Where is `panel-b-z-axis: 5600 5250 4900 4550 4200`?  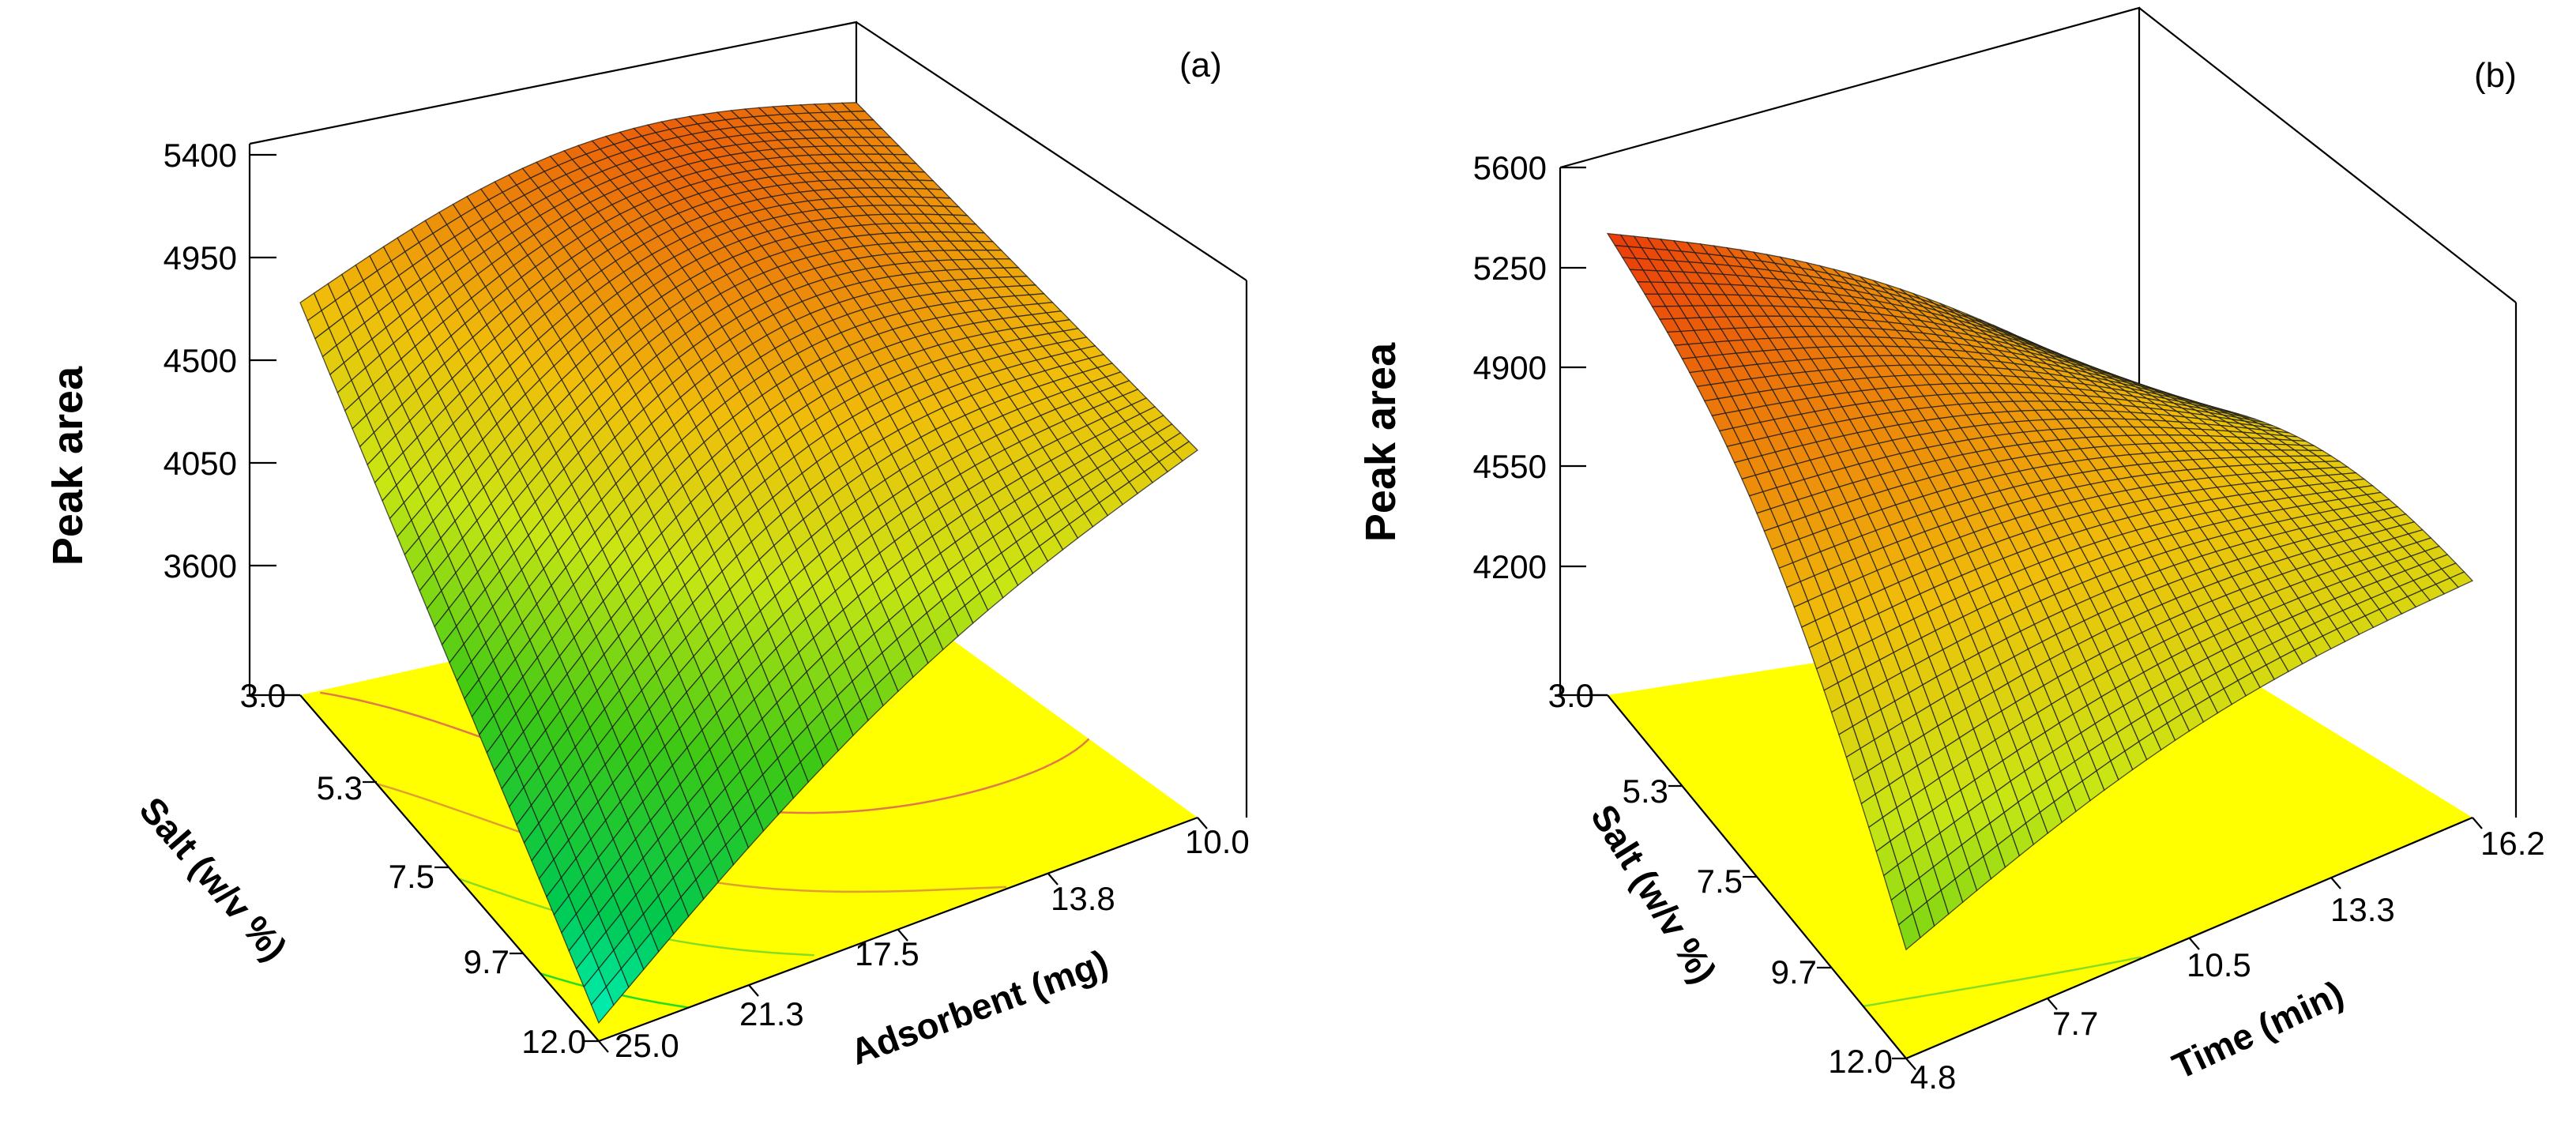 panel-b-z-axis: 5600 5250 4900 4550 4200 is located at coordinates (1530, 367).